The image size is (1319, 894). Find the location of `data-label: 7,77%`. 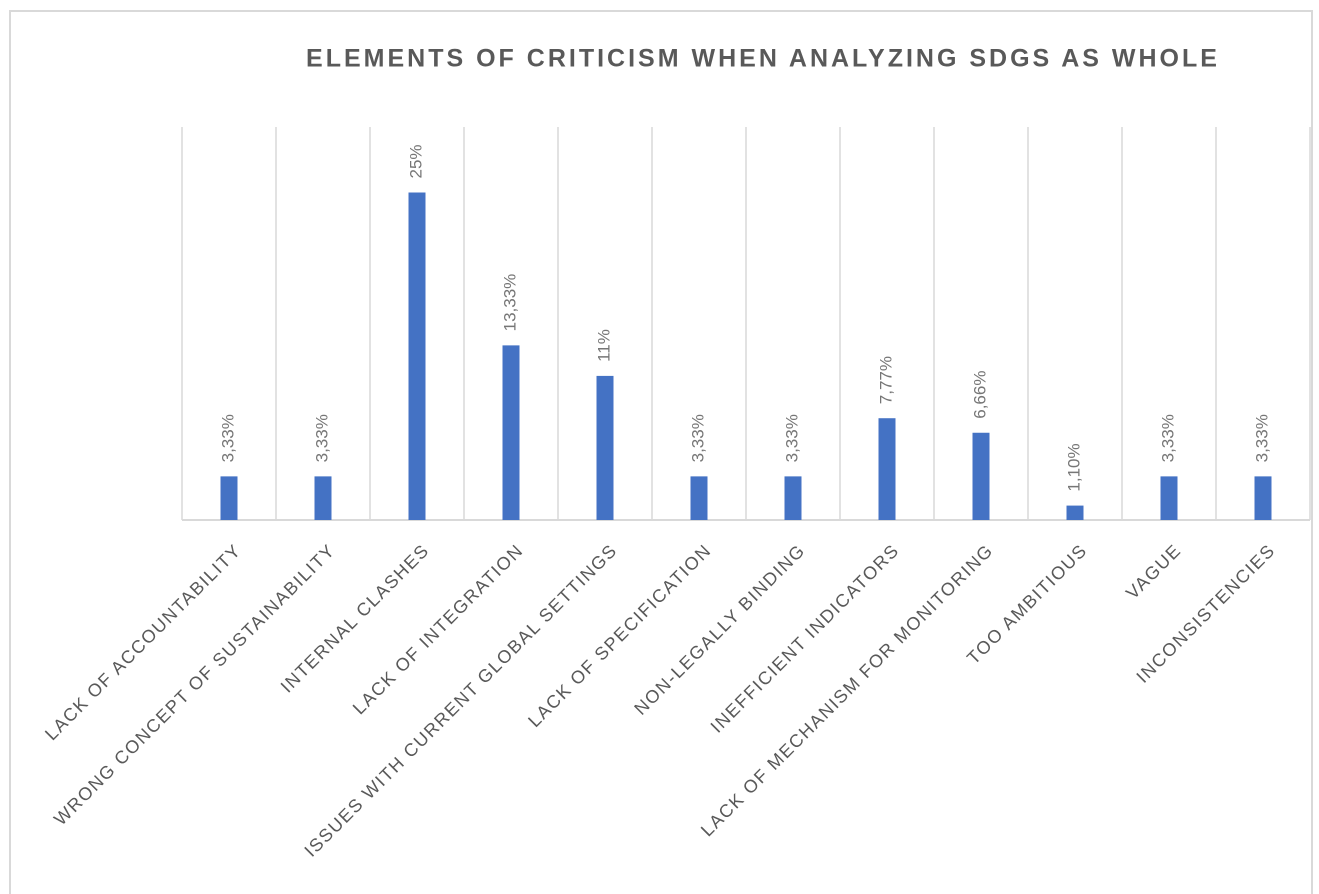

data-label: 7,77% is located at coordinates (885, 380).